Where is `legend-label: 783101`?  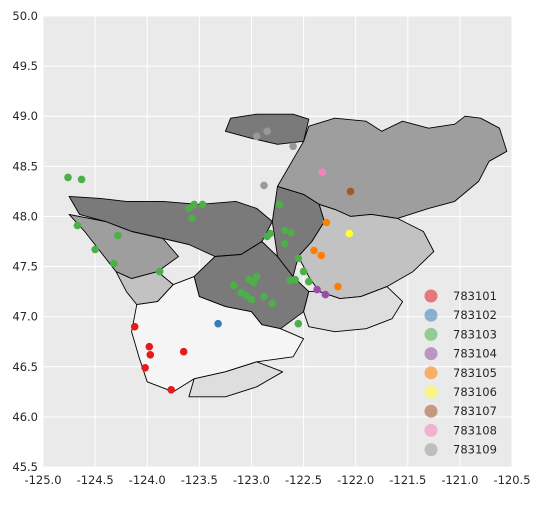
legend-label: 783101 is located at coordinates (475, 296).